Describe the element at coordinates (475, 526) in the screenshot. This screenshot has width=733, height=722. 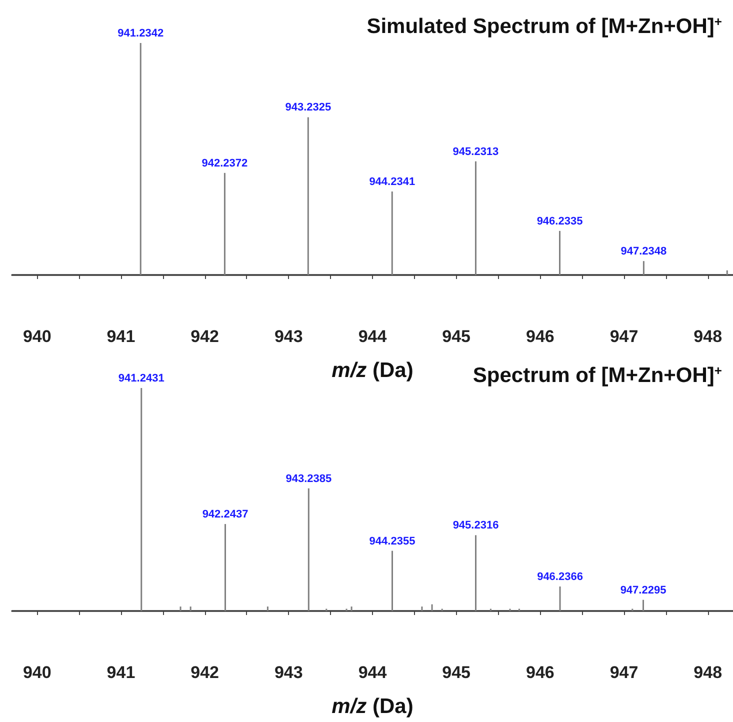
I see `annotation: 945.2316` at that location.